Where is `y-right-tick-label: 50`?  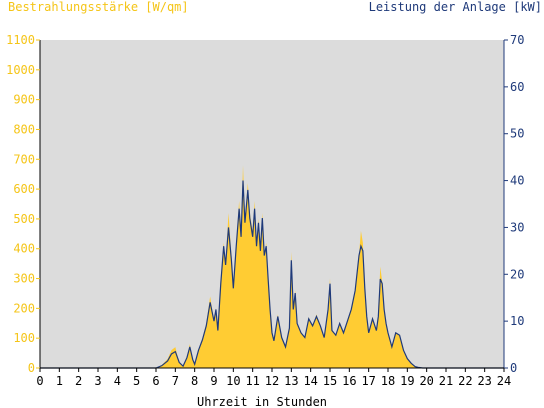 y-right-tick-label: 50 is located at coordinates (517, 134).